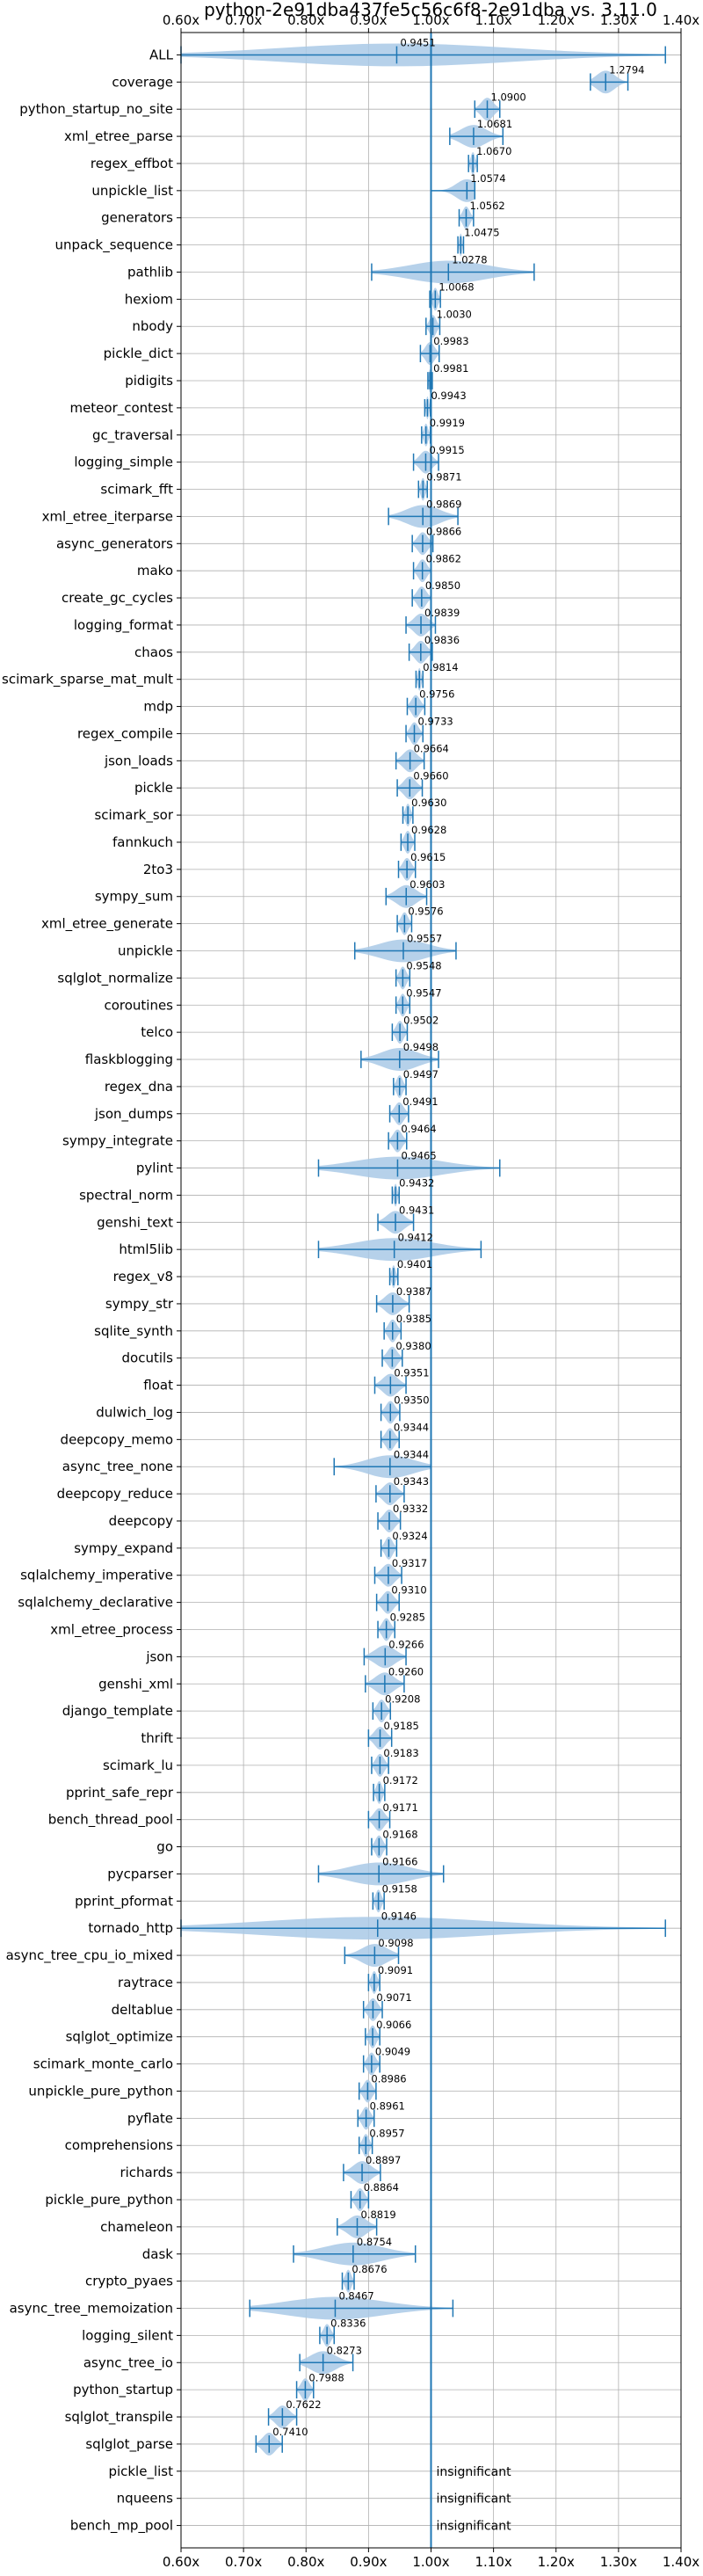 The height and width of the screenshot is (2576, 703). What do you see at coordinates (421, 1047) in the screenshot?
I see `value-label-flaskblogging: 0.9498` at bounding box center [421, 1047].